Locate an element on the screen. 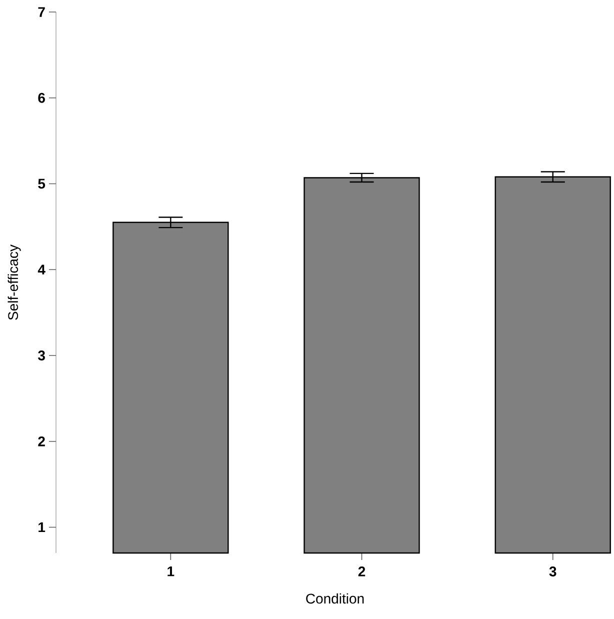 The image size is (614, 619). x-tick-label: 3 is located at coordinates (552, 571).